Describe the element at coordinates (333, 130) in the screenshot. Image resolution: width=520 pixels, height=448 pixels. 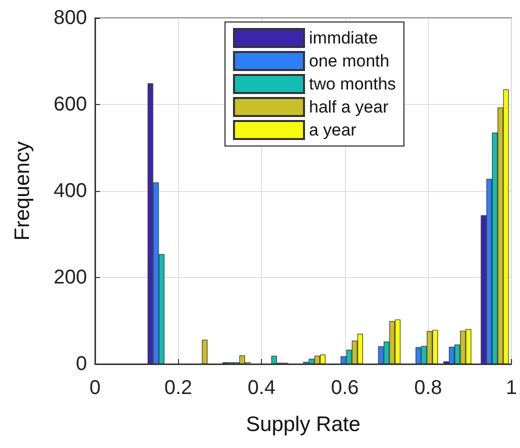
I see `legend-label: a year` at that location.